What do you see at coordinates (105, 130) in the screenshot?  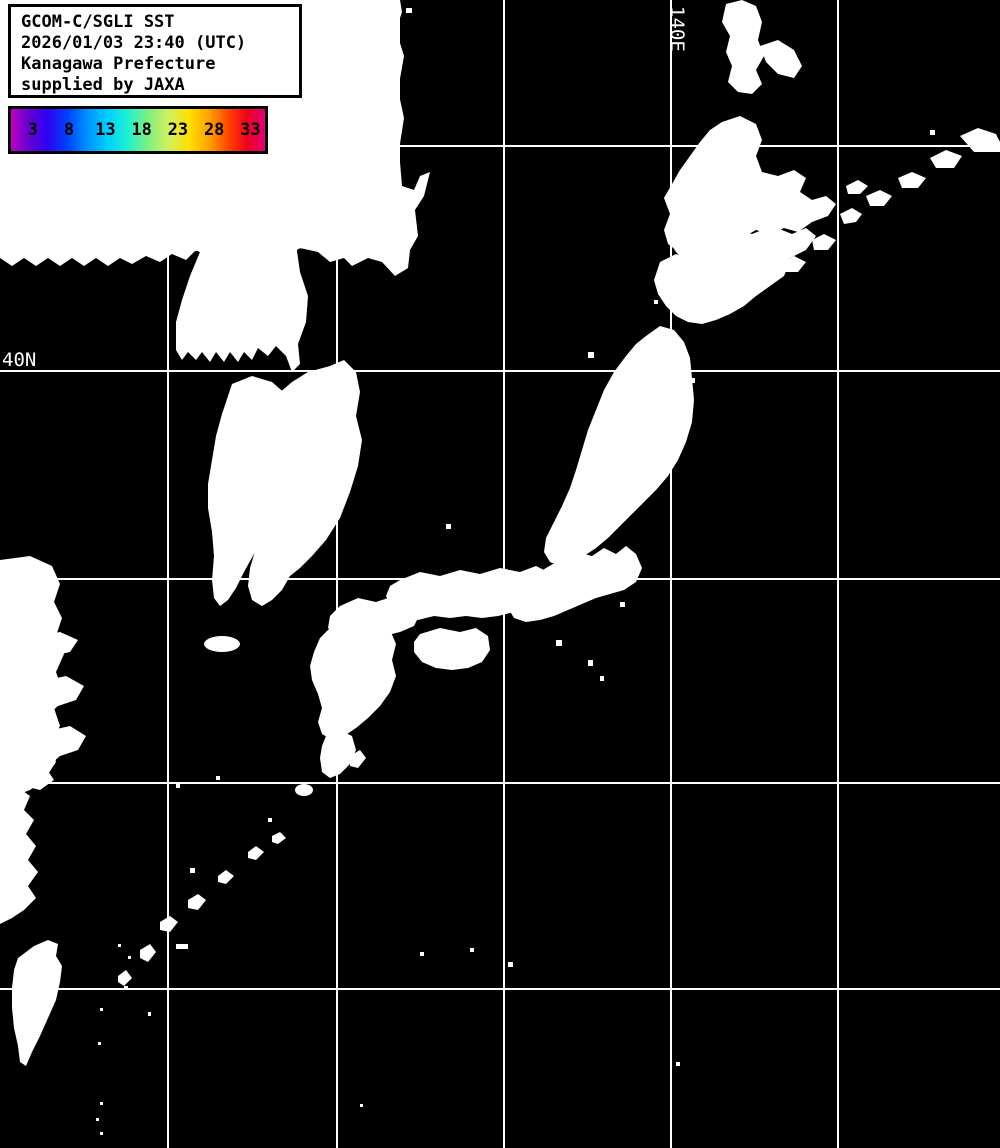 I see `colorbar-tick-13: 13` at bounding box center [105, 130].